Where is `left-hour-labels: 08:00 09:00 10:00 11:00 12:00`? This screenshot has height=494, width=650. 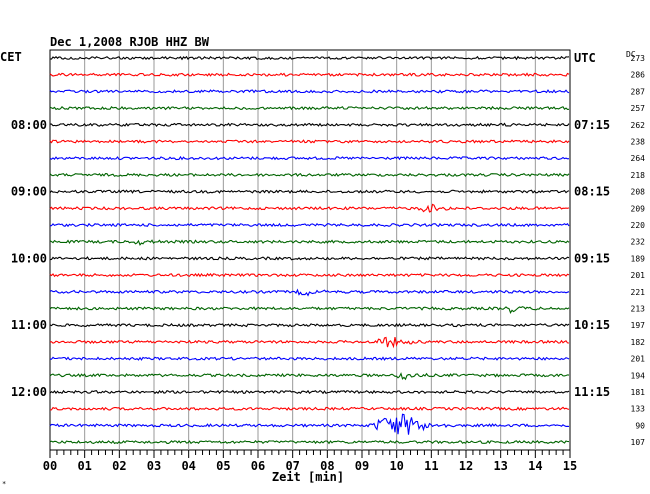
left-hour-labels: 08:00 09:00 10:00 11:00 12:00 is located at coordinates (29, 258).